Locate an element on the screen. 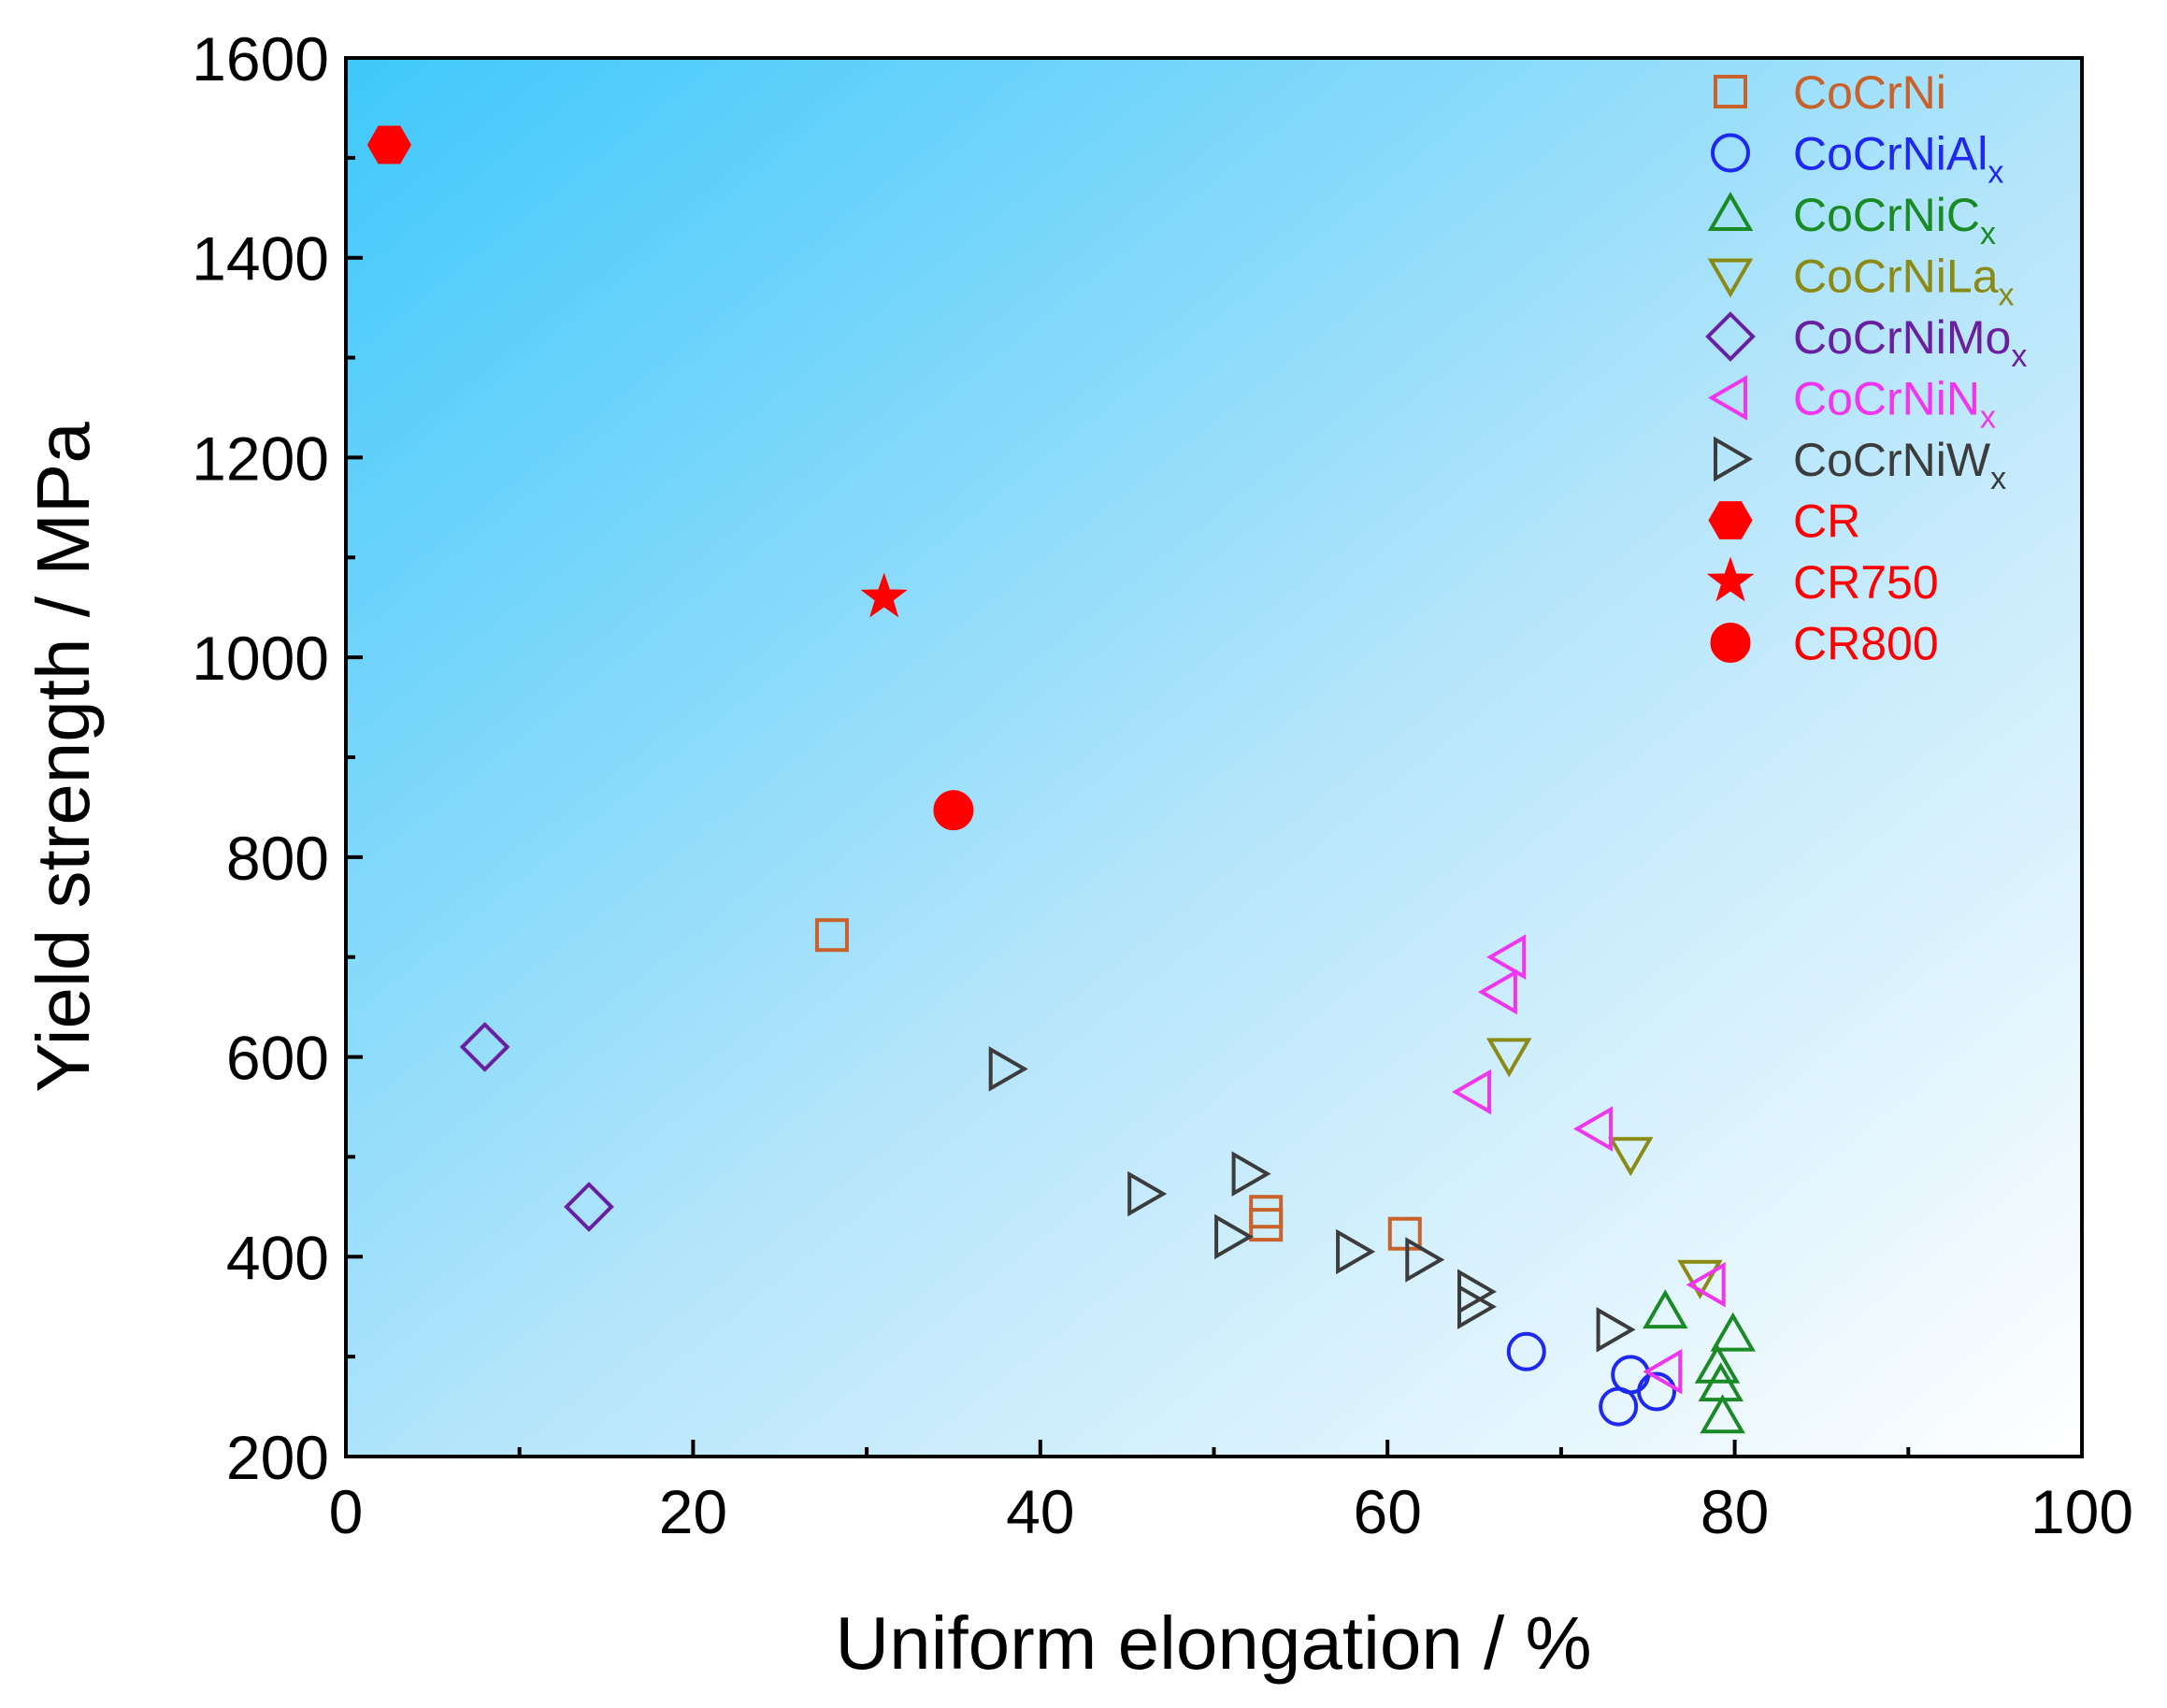  legend-label: CR800 is located at coordinates (1866, 644).